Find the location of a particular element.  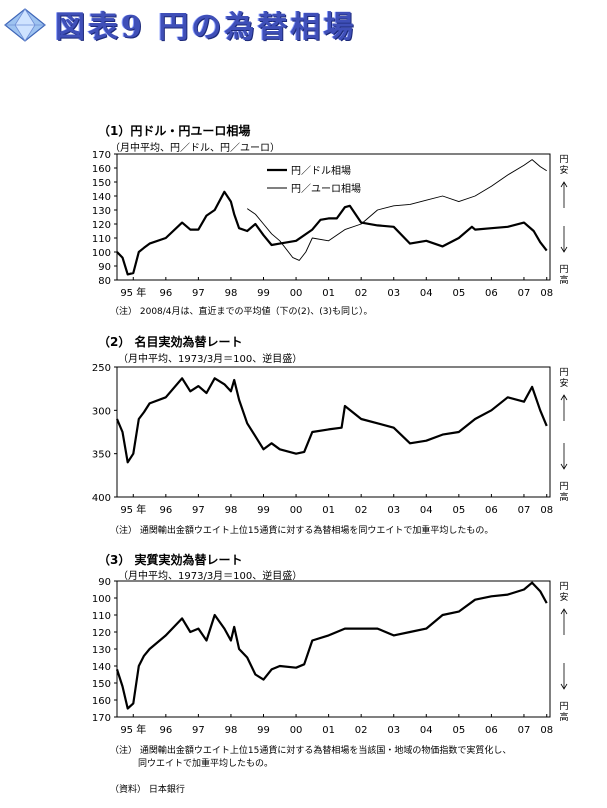

chart-1-side-arrowhead-up is located at coordinates (564, 184).